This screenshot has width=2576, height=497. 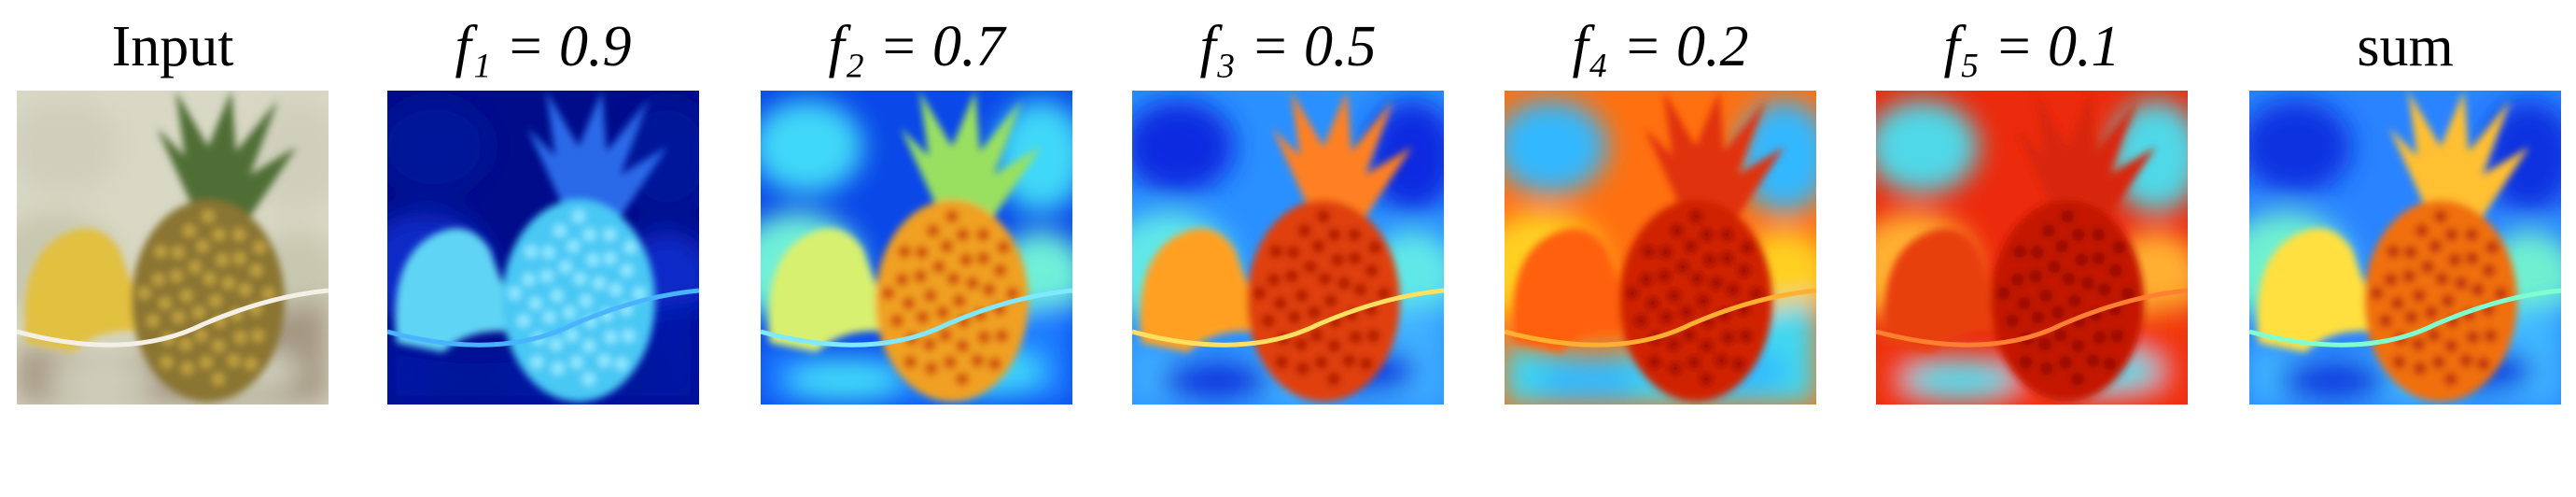 What do you see at coordinates (1287, 46) in the screenshot?
I see `panel-title: f₃ = 0.5` at bounding box center [1287, 46].